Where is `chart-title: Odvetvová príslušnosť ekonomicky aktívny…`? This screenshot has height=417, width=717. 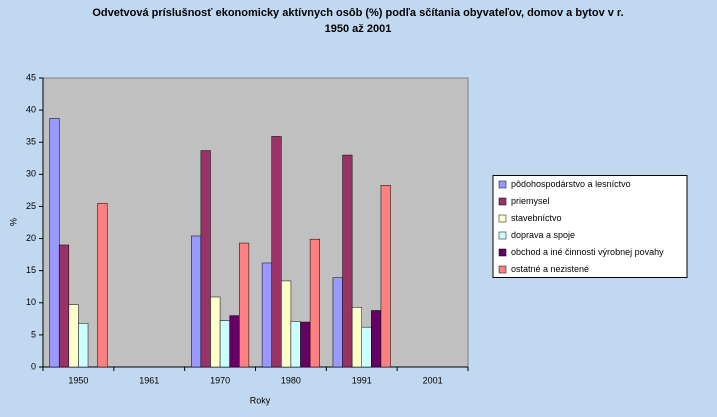 chart-title: Odvetvová príslušnosť ekonomicky aktívny… is located at coordinates (357, 13).